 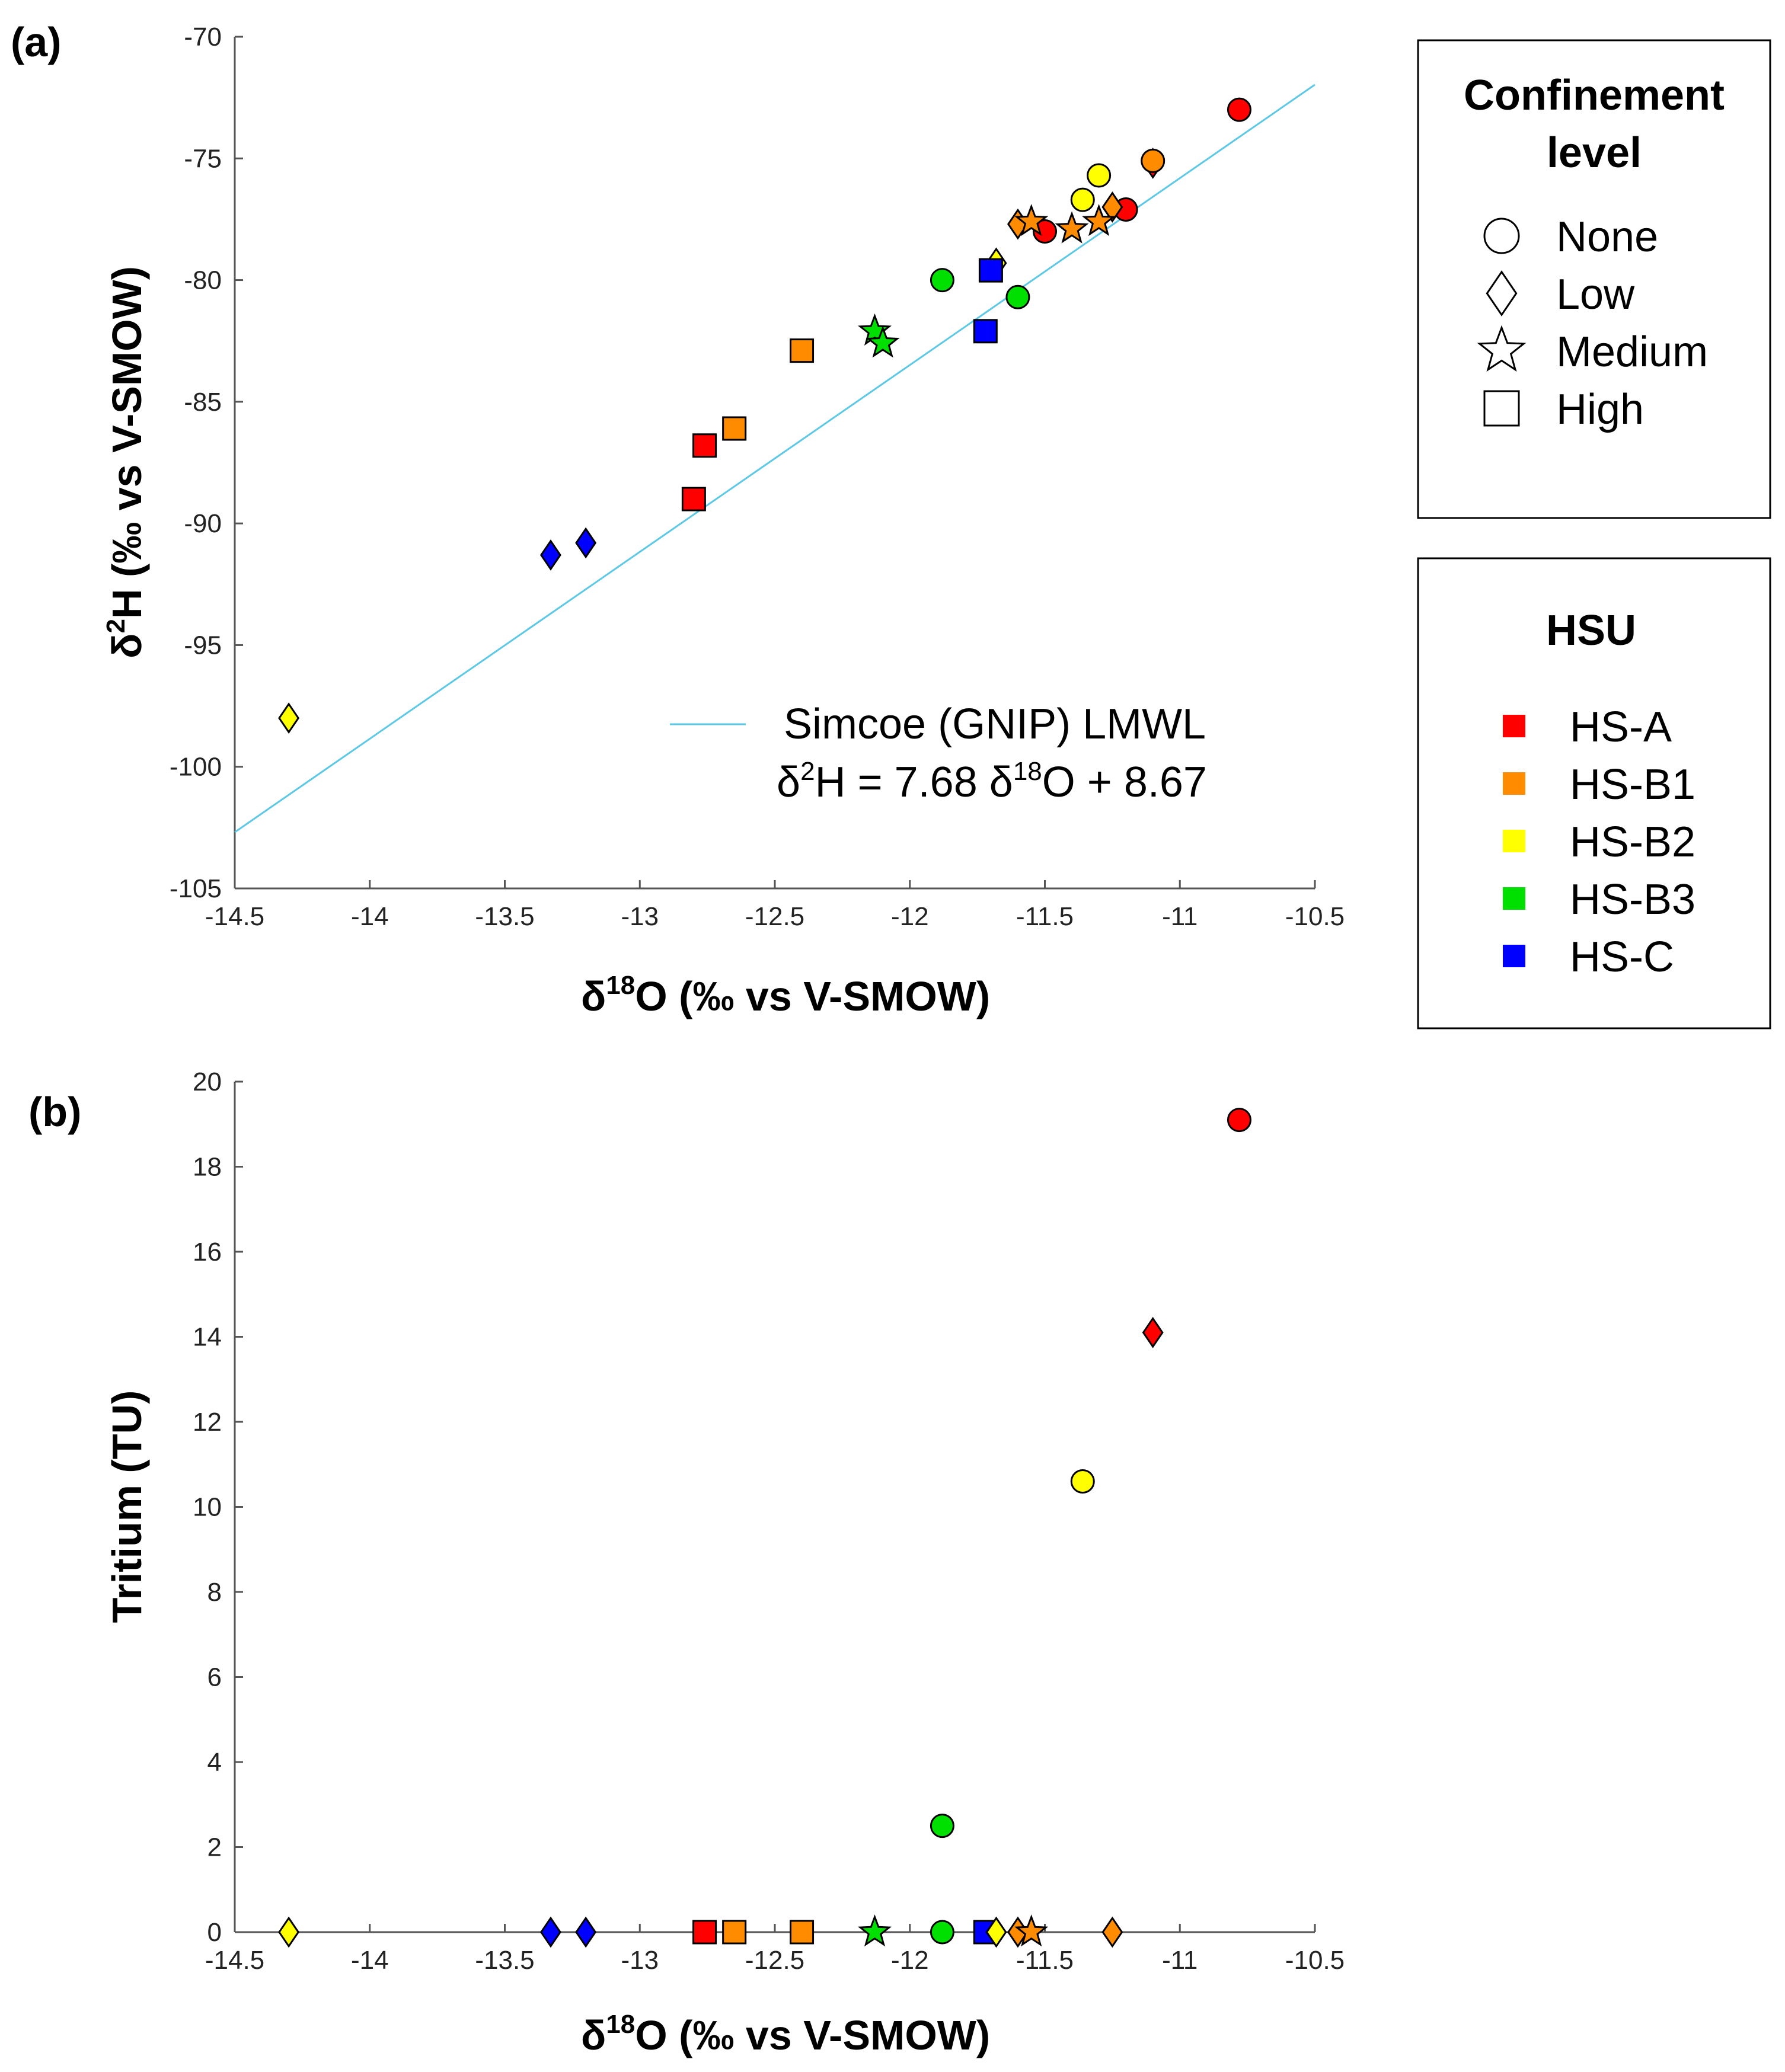 What do you see at coordinates (1315, 916) in the screenshot?
I see `panel-a-x-tick-label: -10.5` at bounding box center [1315, 916].